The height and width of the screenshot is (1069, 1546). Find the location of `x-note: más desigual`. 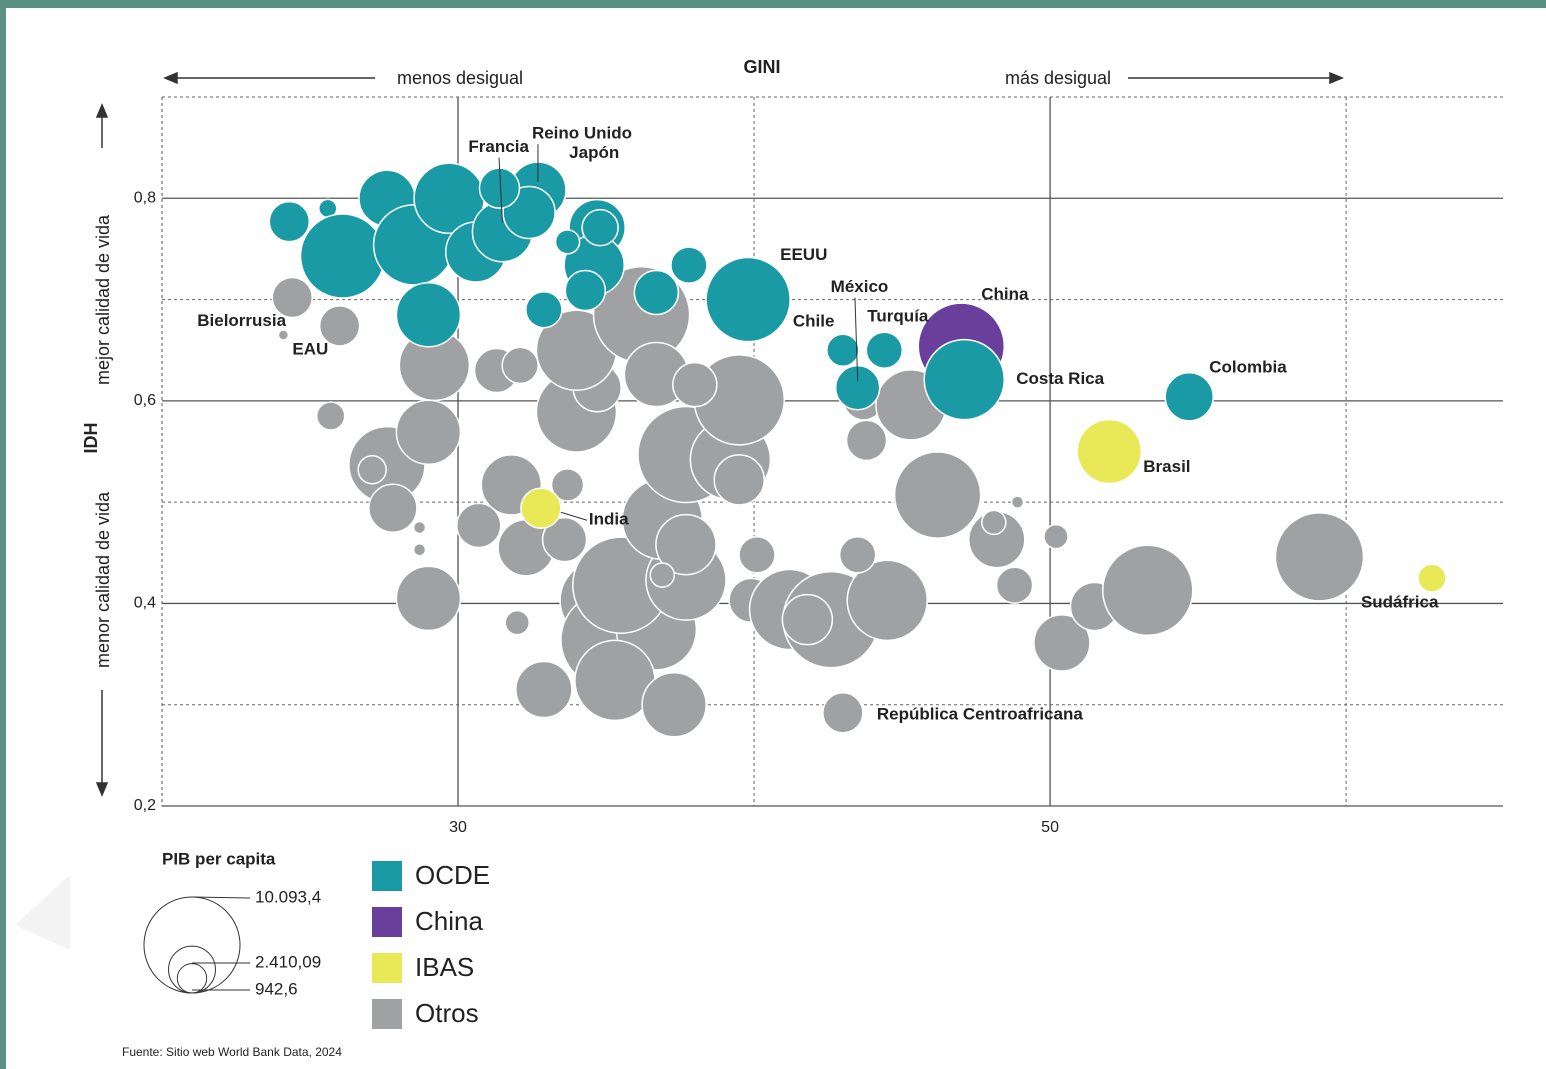

x-note: más desigual is located at coordinates (1058, 78).